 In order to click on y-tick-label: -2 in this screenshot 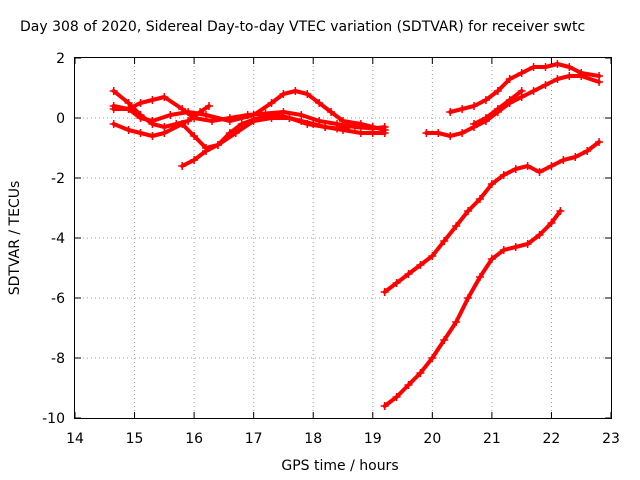, I will do `click(58, 179)`.